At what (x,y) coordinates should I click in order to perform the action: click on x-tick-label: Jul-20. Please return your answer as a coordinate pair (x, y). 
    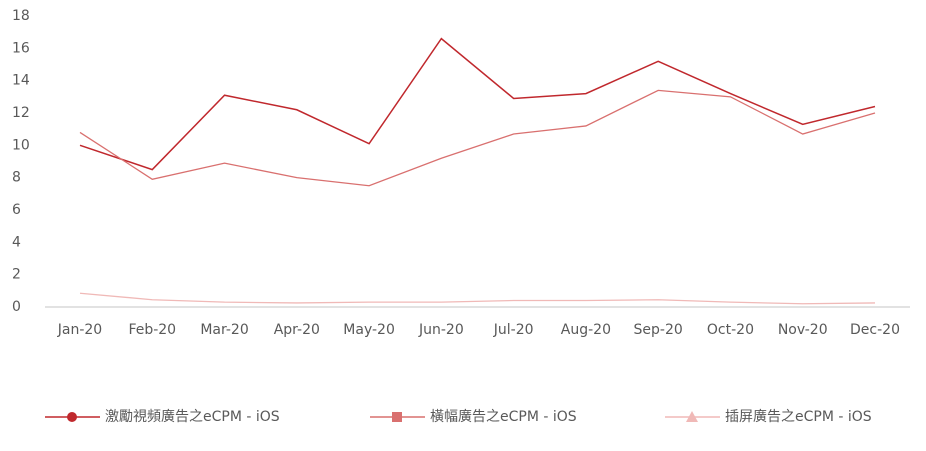
    Looking at the image, I should click on (513, 330).